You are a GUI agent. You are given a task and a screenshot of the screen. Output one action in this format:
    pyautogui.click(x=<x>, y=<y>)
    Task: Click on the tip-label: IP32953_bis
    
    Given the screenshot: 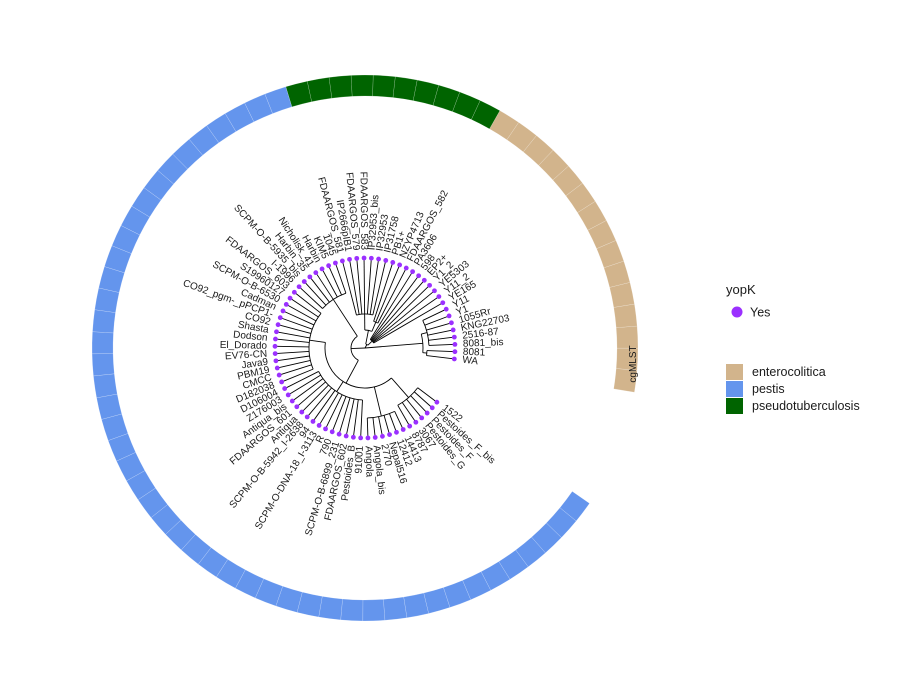 What is the action you would take?
    pyautogui.click(x=374, y=222)
    